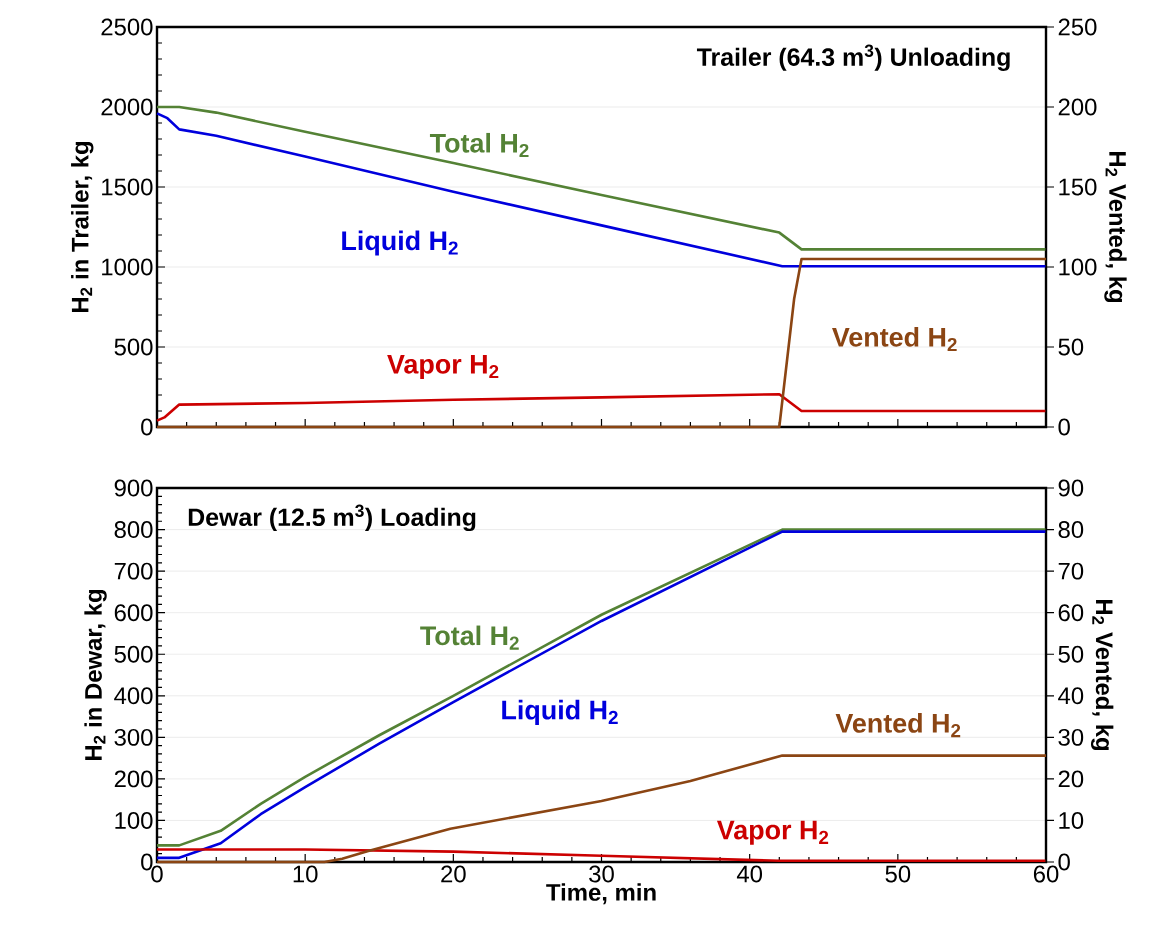  I want to click on x-axis-title: Time, min, so click(601, 894).